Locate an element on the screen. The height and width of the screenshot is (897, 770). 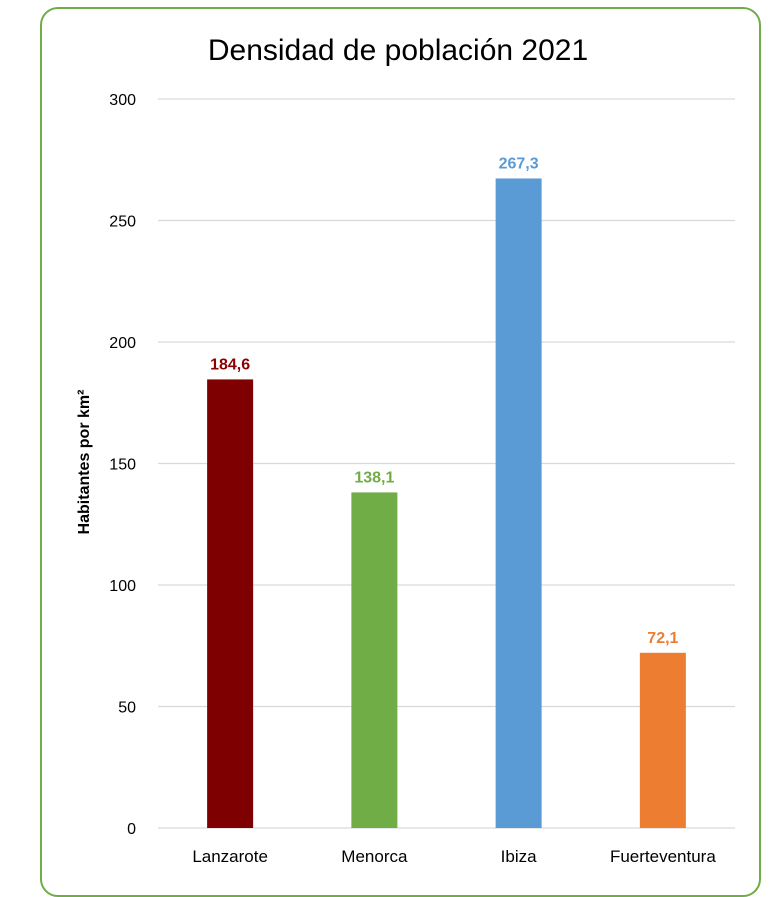
y-axis-ticks: 0 50 100 150 200 250 300 is located at coordinates (122, 465).